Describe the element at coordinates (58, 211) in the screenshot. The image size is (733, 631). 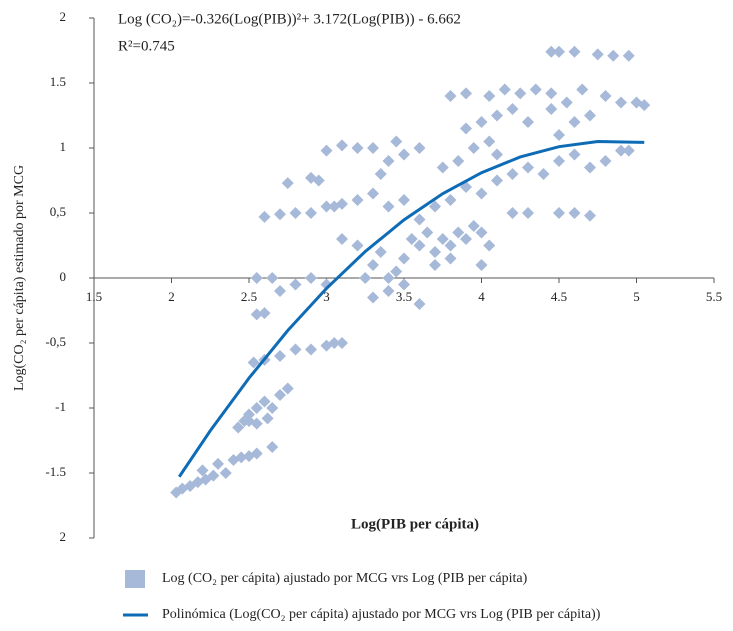
I see `y-tick-label: 0,5` at that location.